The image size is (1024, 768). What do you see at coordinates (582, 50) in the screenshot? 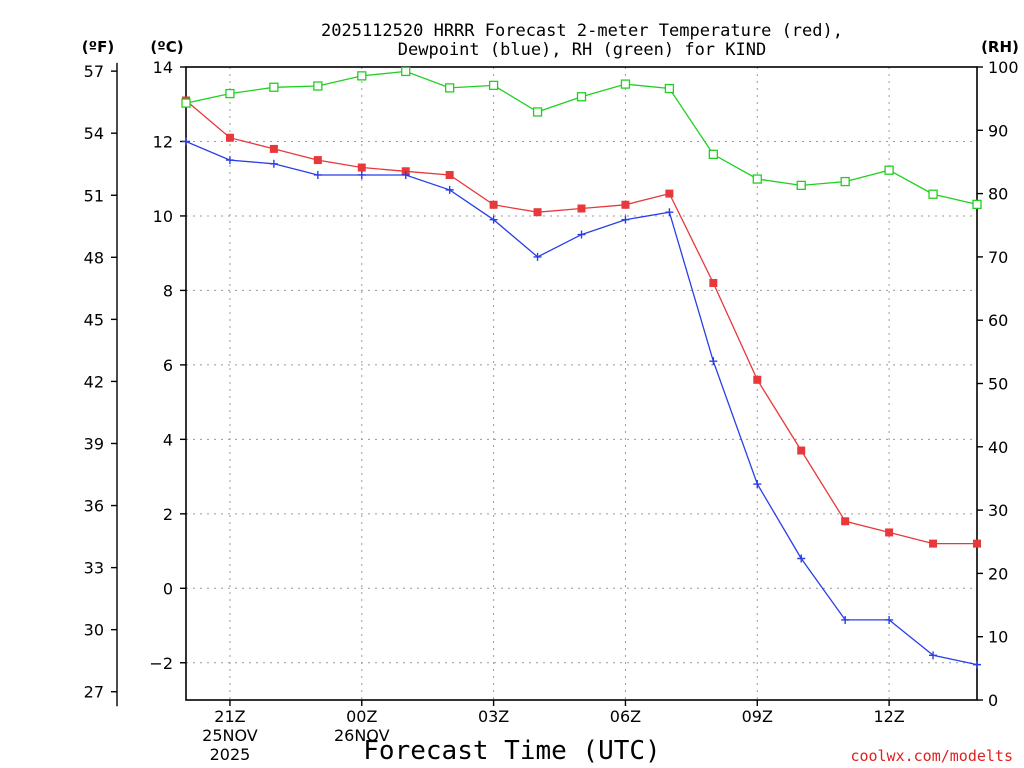
I see `chart-title-line2: Dewpoint (blue), RH (green) for KIND` at bounding box center [582, 50].